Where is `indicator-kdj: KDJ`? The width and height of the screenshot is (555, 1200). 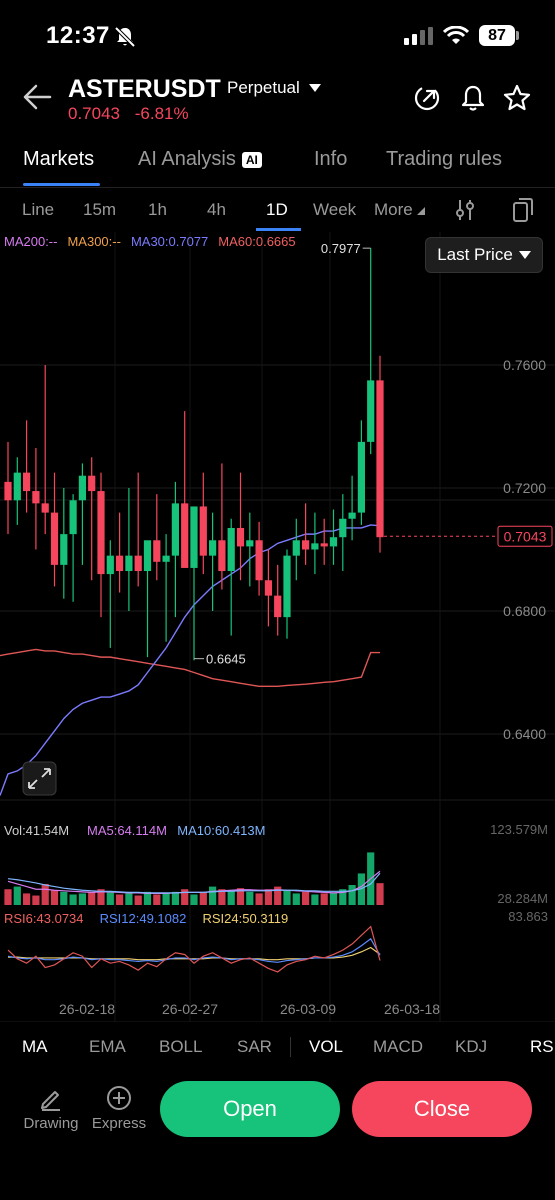 indicator-kdj: KDJ is located at coordinates (471, 1046).